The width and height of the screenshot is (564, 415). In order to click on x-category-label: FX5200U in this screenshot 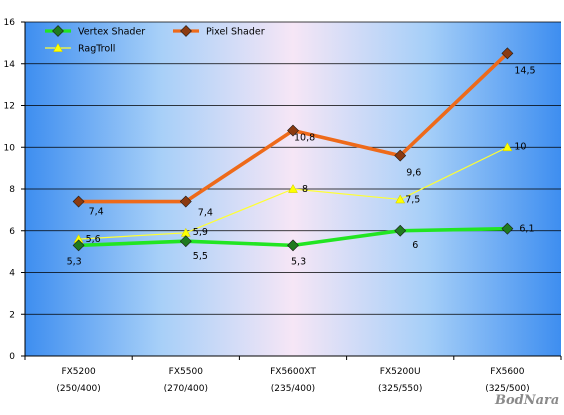, I will do `click(400, 372)`.